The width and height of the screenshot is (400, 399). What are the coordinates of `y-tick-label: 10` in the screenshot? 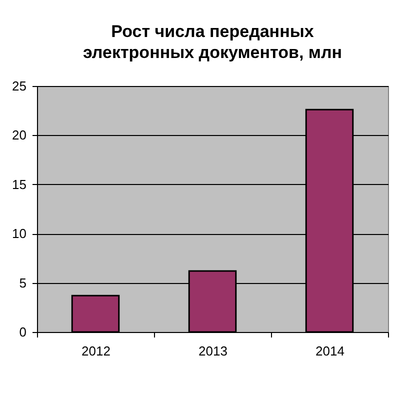 It's located at (19, 234).